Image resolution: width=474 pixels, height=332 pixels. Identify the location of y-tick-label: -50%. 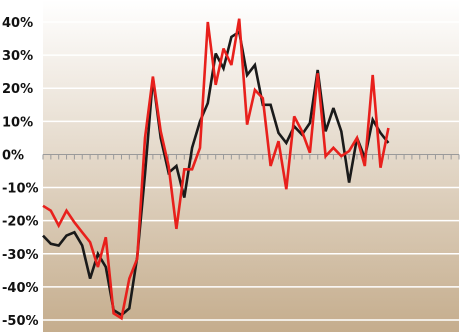
(20, 321).